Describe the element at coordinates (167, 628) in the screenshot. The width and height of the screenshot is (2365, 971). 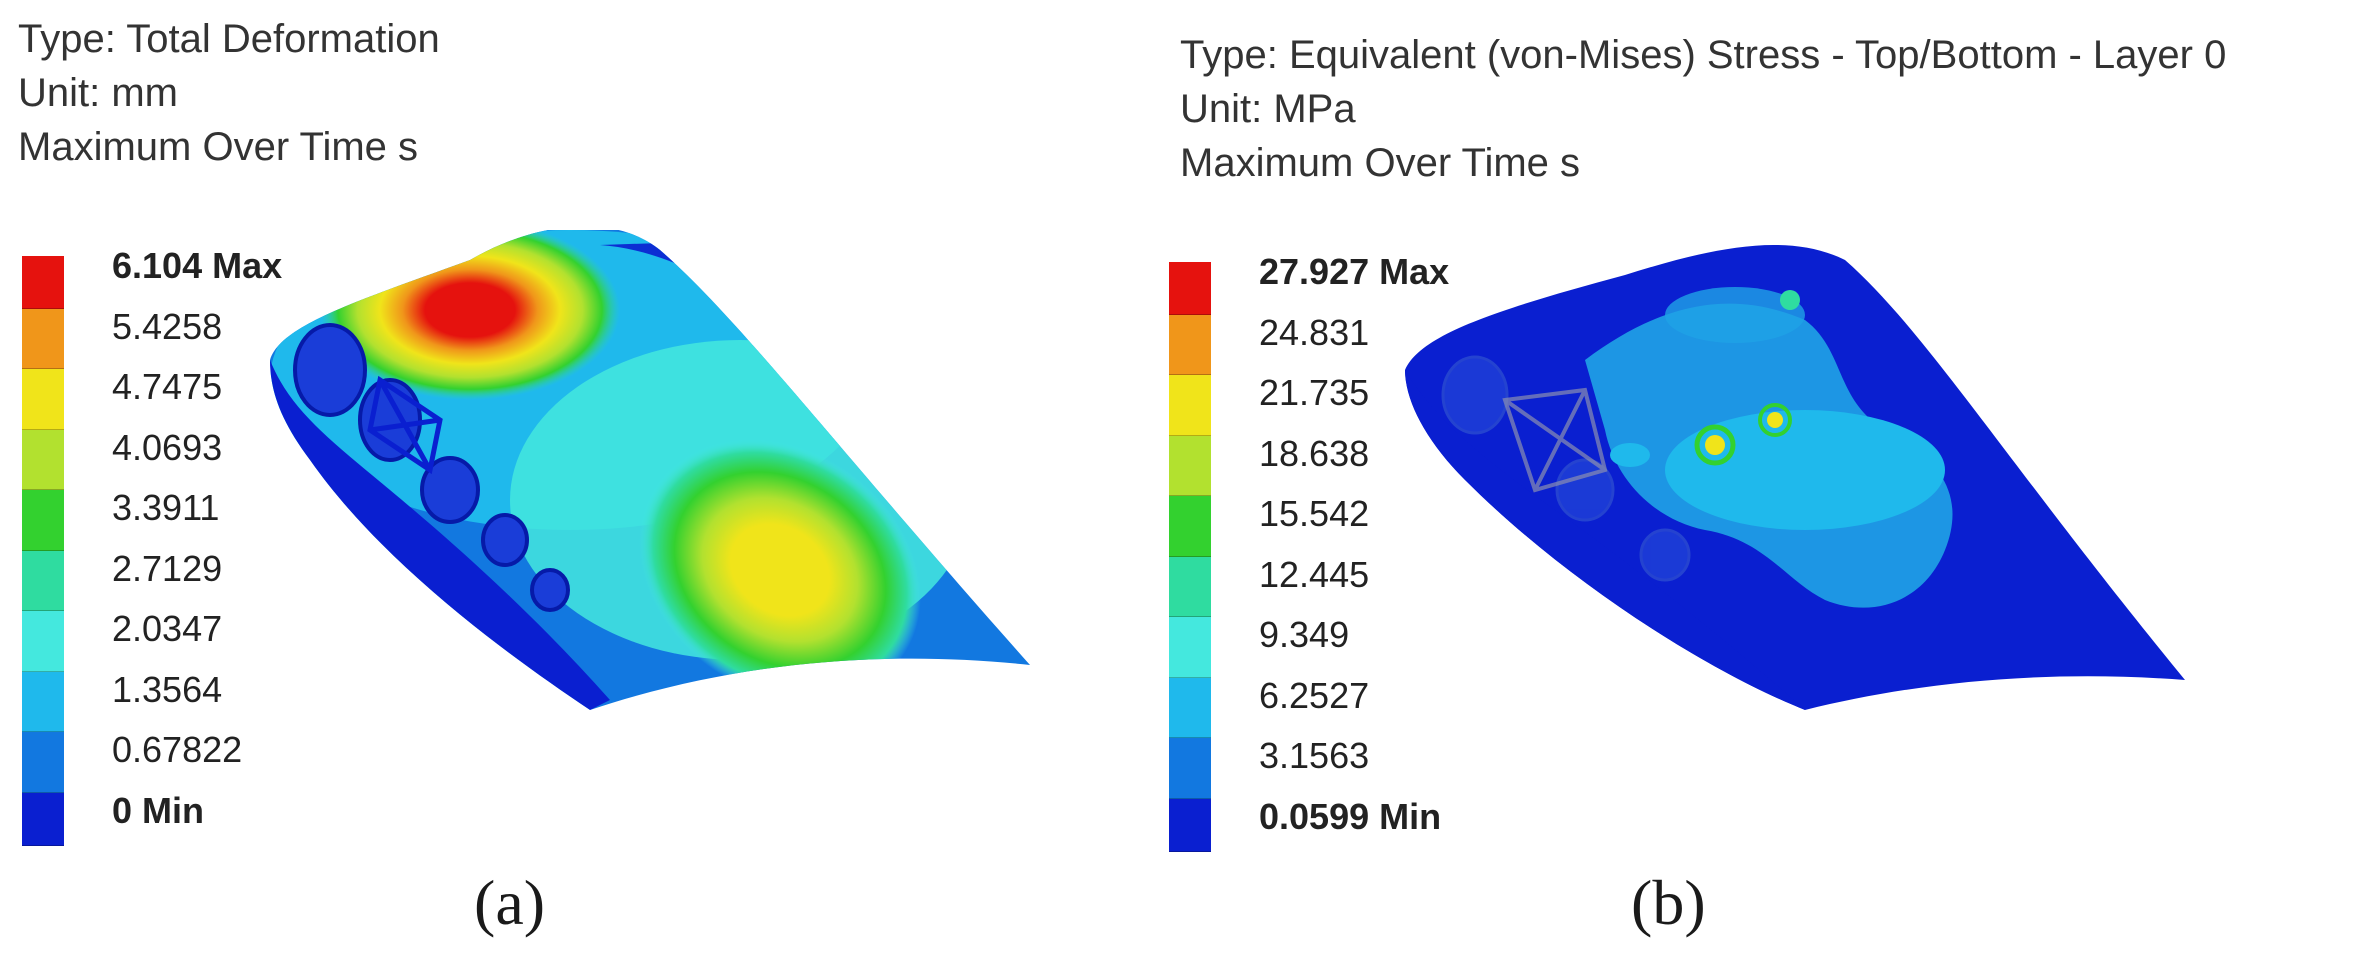
I see `legend-label: 2.0347` at that location.